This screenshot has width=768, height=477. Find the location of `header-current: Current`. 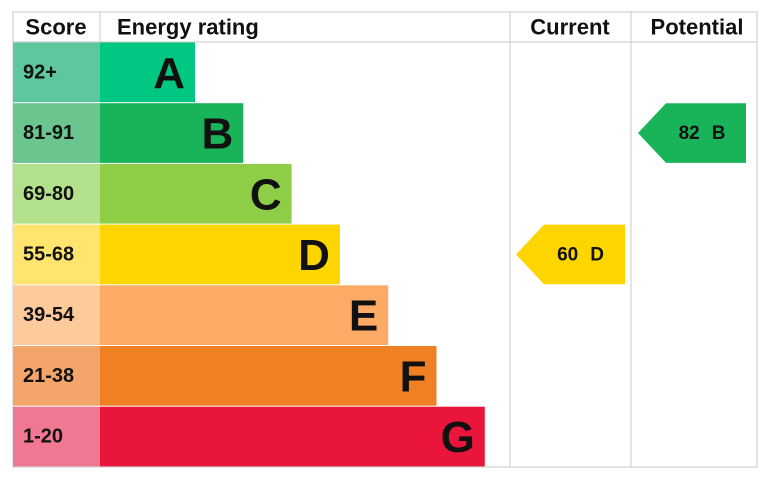

header-current: Current is located at coordinates (570, 27).